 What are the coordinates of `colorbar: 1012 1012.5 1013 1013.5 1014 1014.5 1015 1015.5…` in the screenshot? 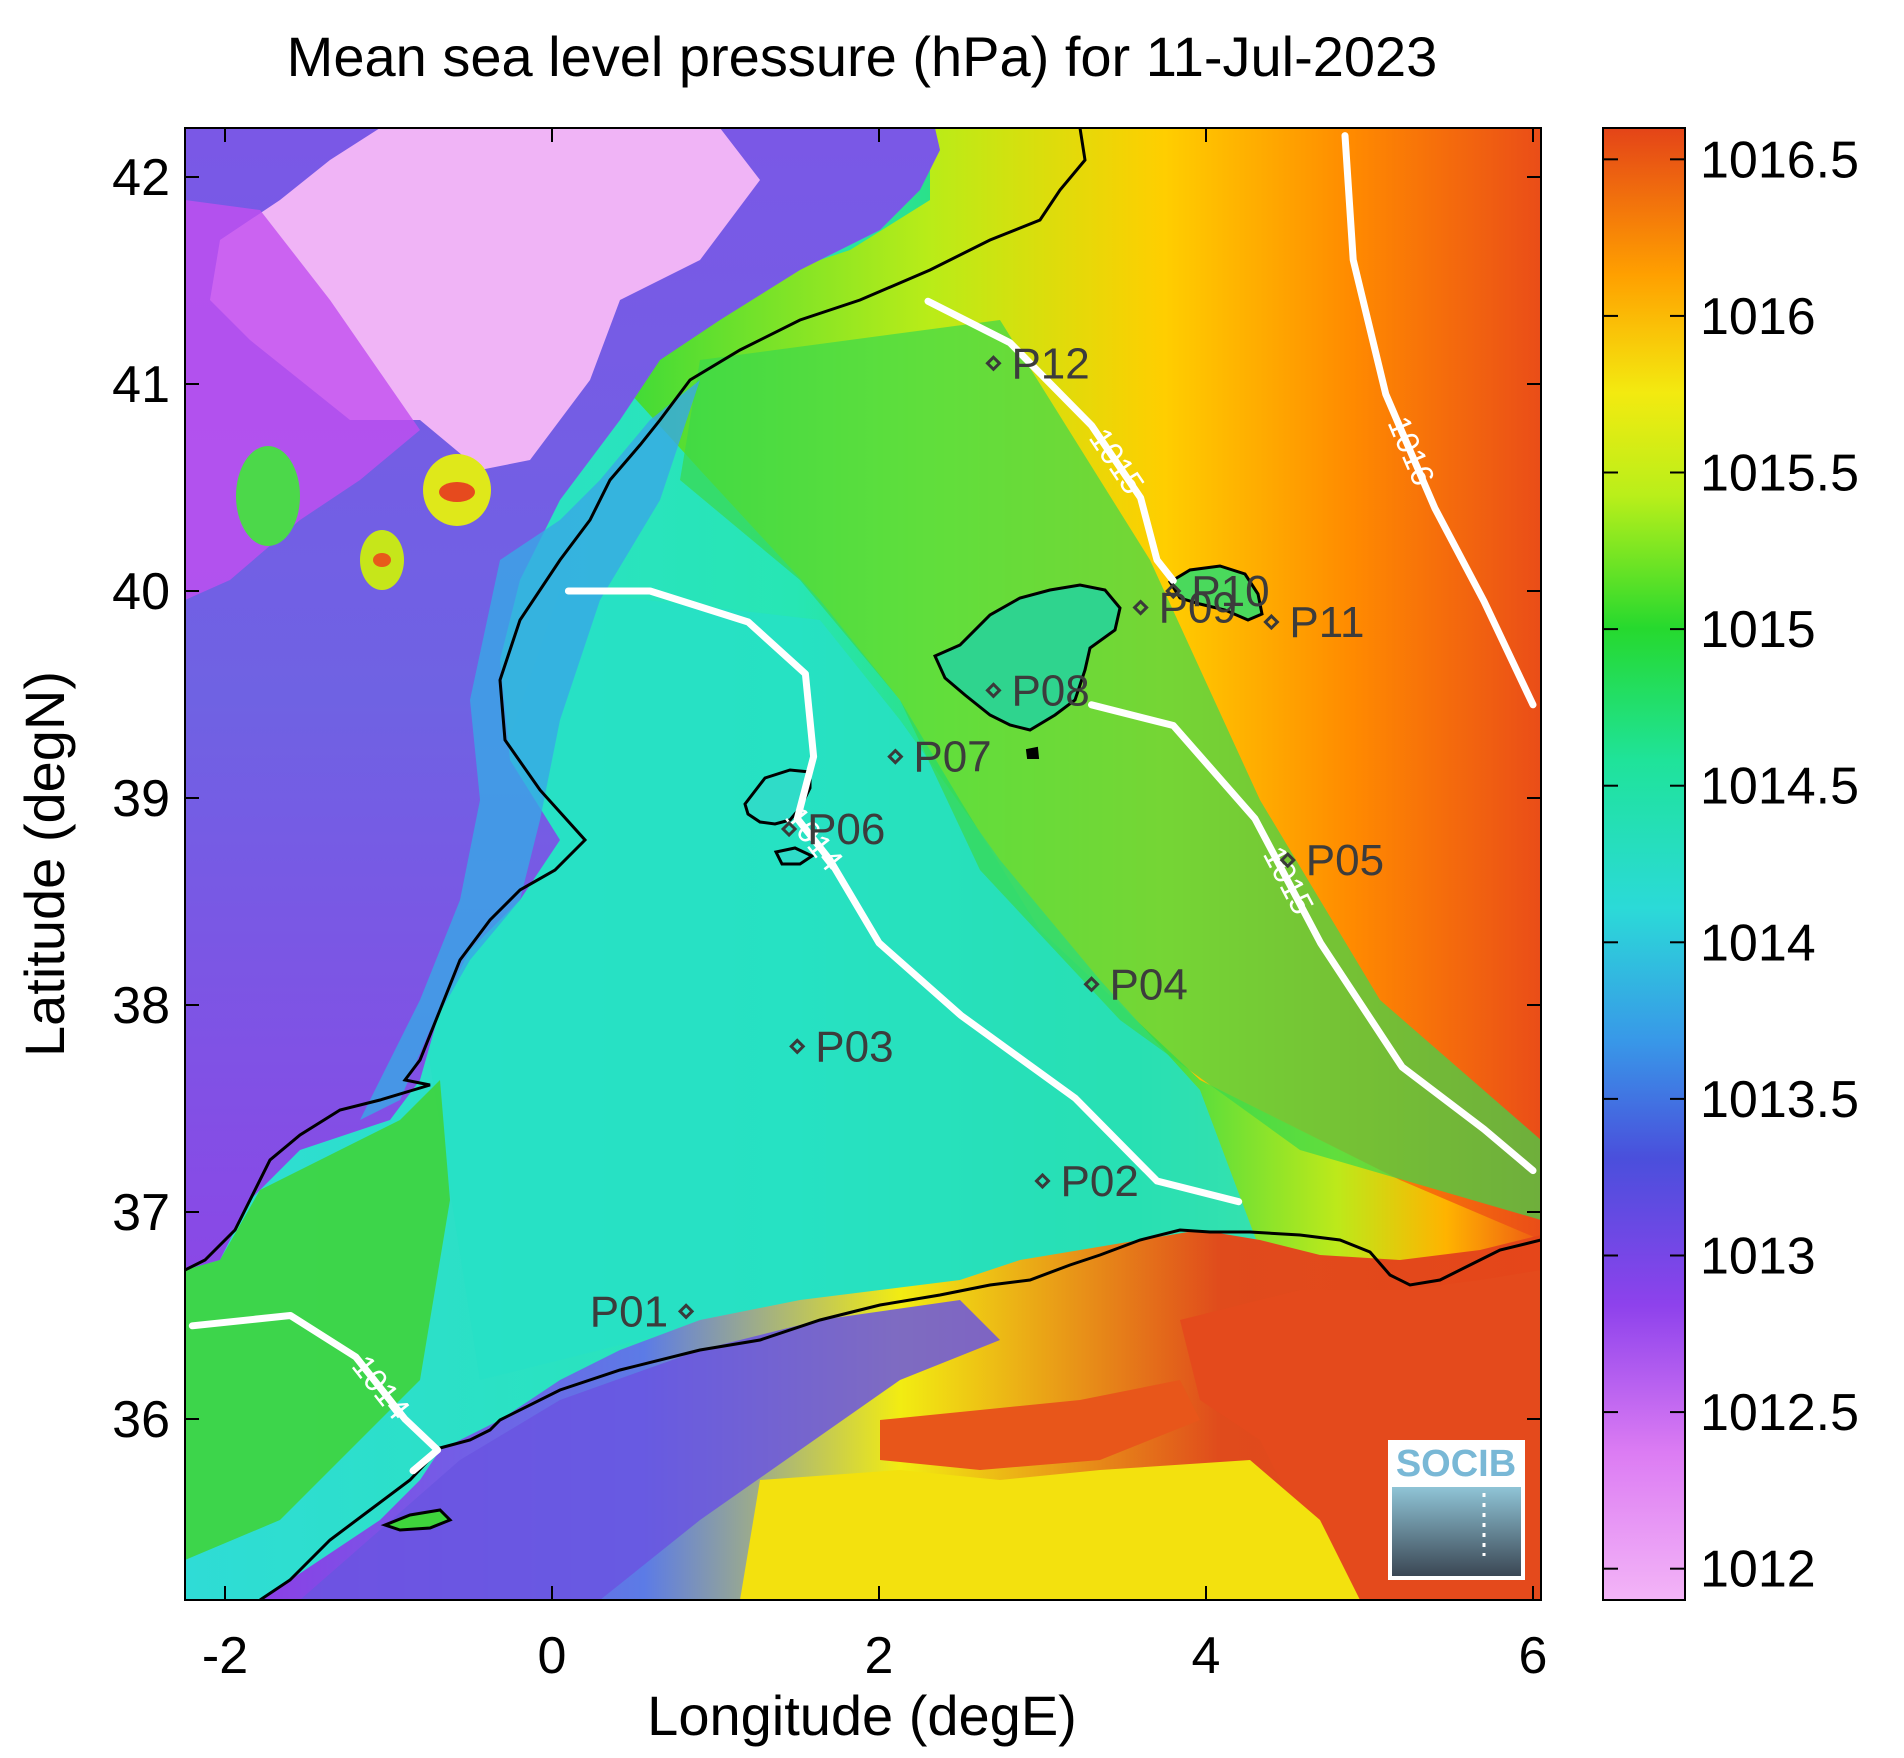 It's located at (1730, 864).